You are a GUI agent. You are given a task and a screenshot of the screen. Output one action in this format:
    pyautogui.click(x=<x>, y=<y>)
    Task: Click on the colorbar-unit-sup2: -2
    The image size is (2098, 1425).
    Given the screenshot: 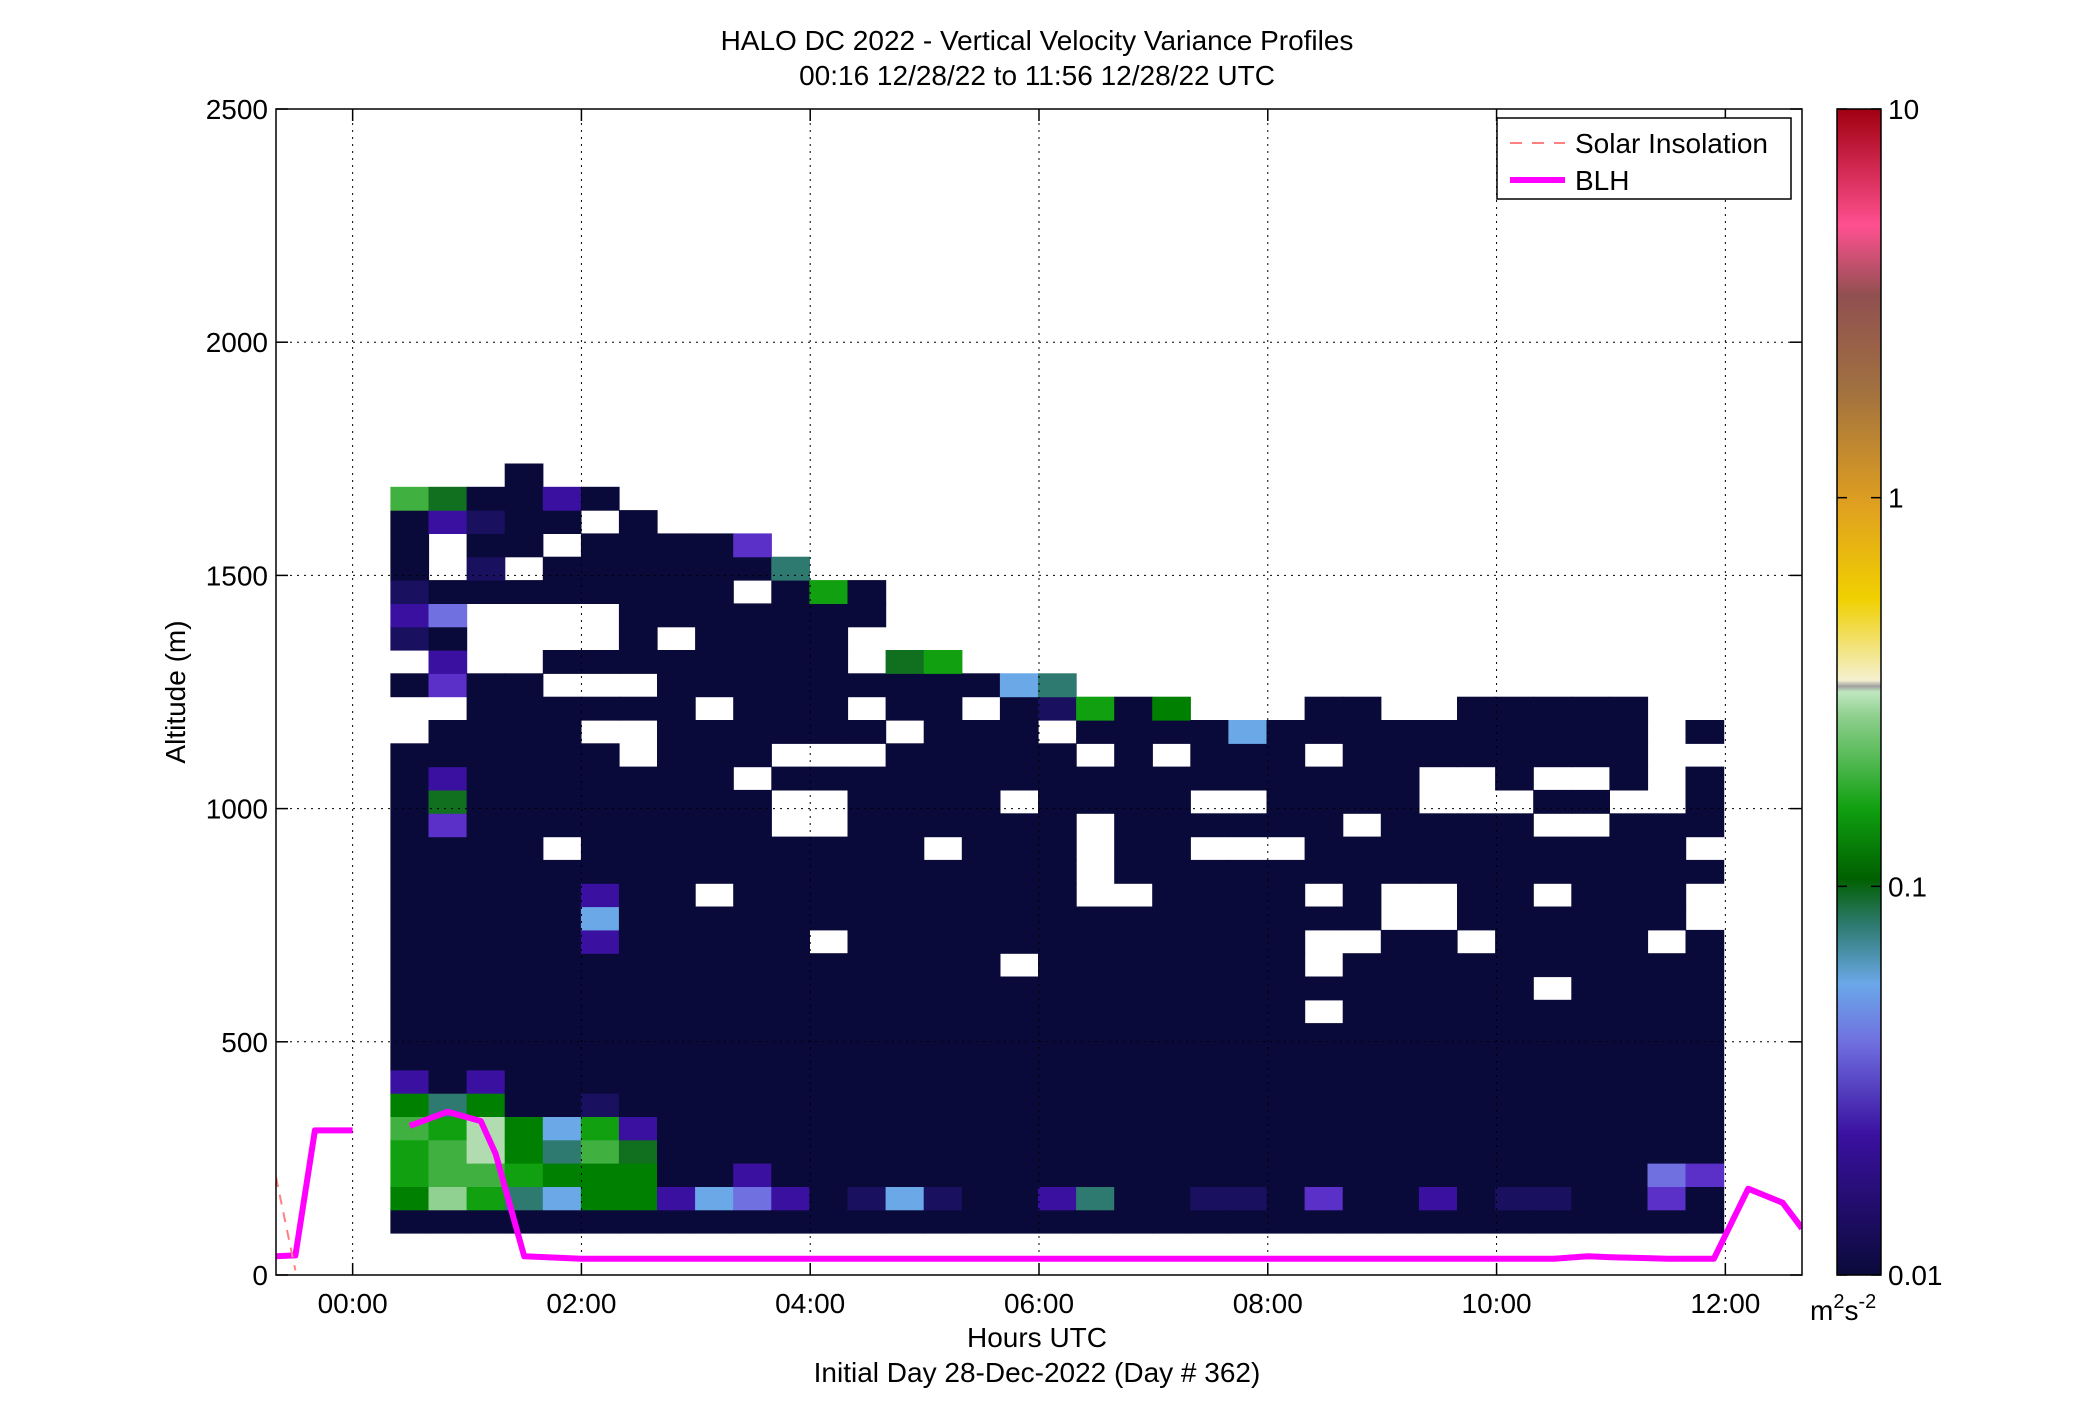 What is the action you would take?
    pyautogui.click(x=1867, y=1302)
    